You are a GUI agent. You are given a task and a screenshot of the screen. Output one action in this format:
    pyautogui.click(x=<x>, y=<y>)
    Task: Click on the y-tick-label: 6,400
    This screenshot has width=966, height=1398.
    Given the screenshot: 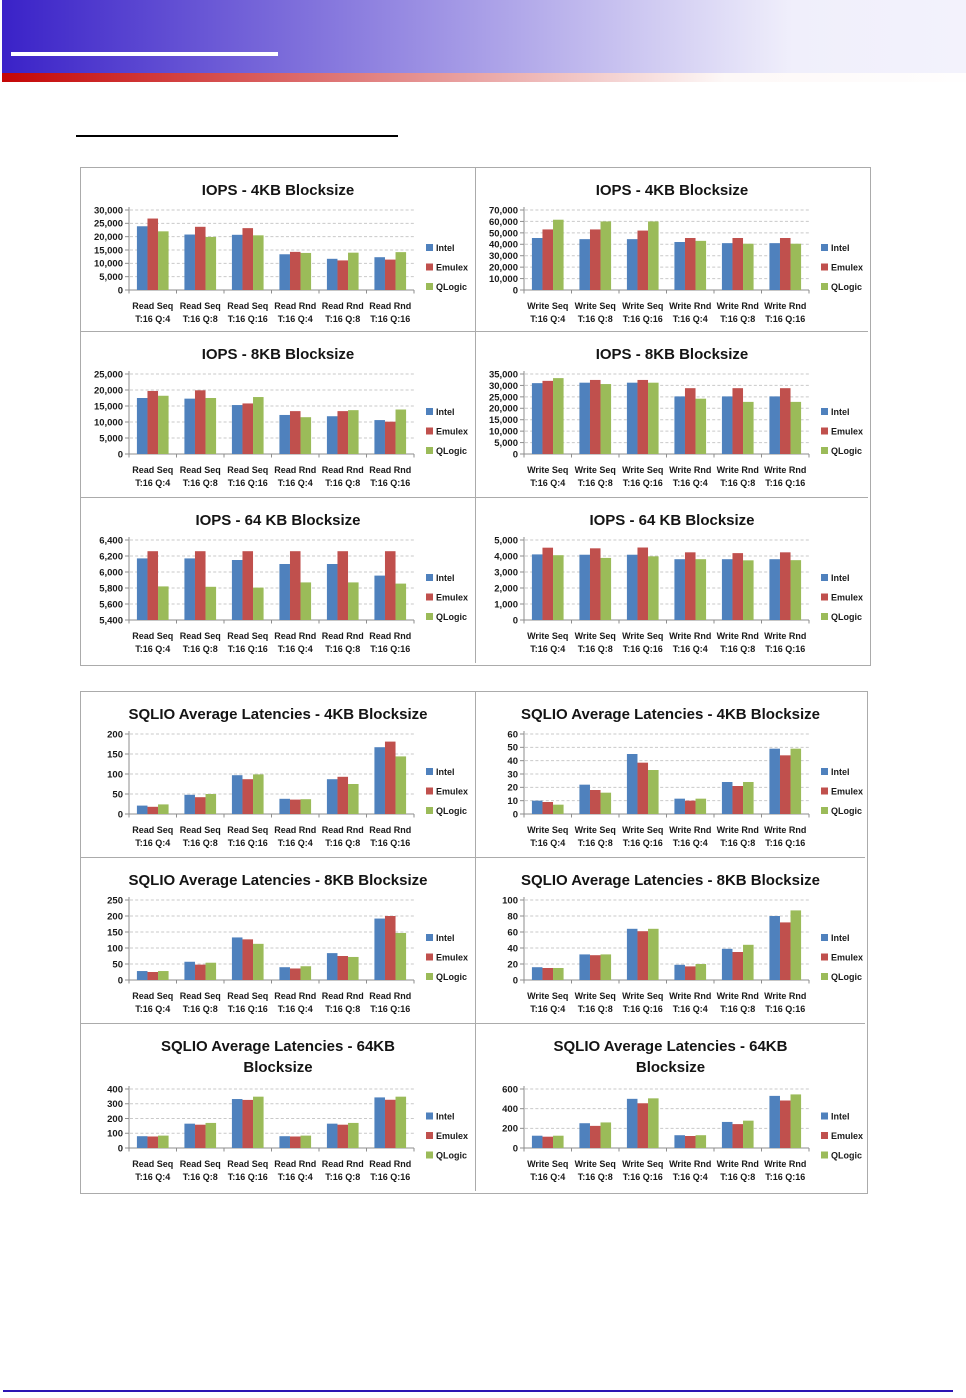 What is the action you would take?
    pyautogui.click(x=111, y=540)
    